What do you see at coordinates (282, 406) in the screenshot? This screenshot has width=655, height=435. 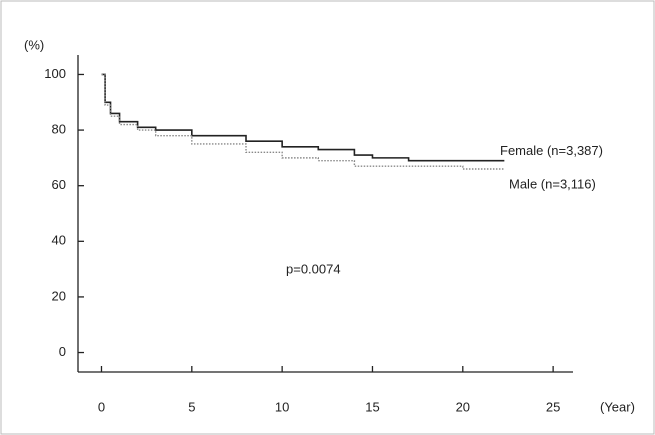 I see `x-tick-label: 10` at bounding box center [282, 406].